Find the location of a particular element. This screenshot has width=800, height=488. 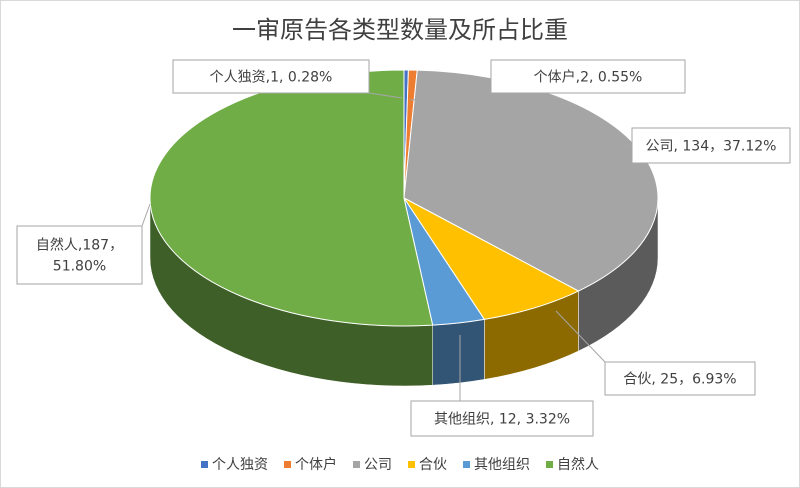

legend-item: 个体户 is located at coordinates (310, 464).